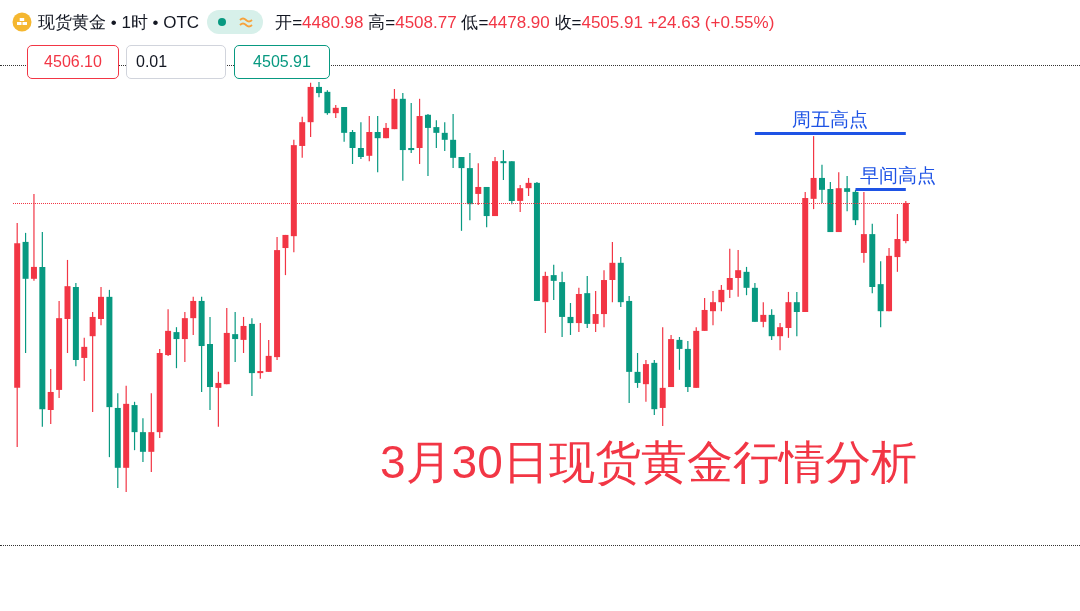 The image size is (1080, 611). I want to click on text: 开=4480.98 高=4508.77 低=4478.90 收=4505.91 +24.63 (+0.55%), so click(525, 22).